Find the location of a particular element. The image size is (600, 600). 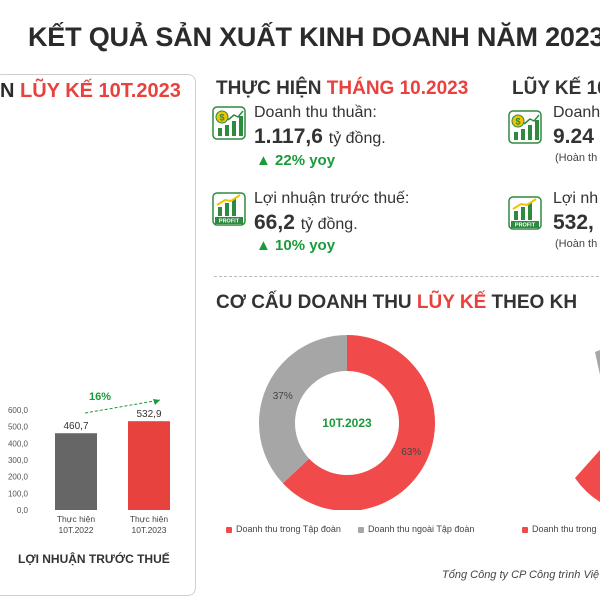

y-tick-label: 500,0 is located at coordinates (18, 427).